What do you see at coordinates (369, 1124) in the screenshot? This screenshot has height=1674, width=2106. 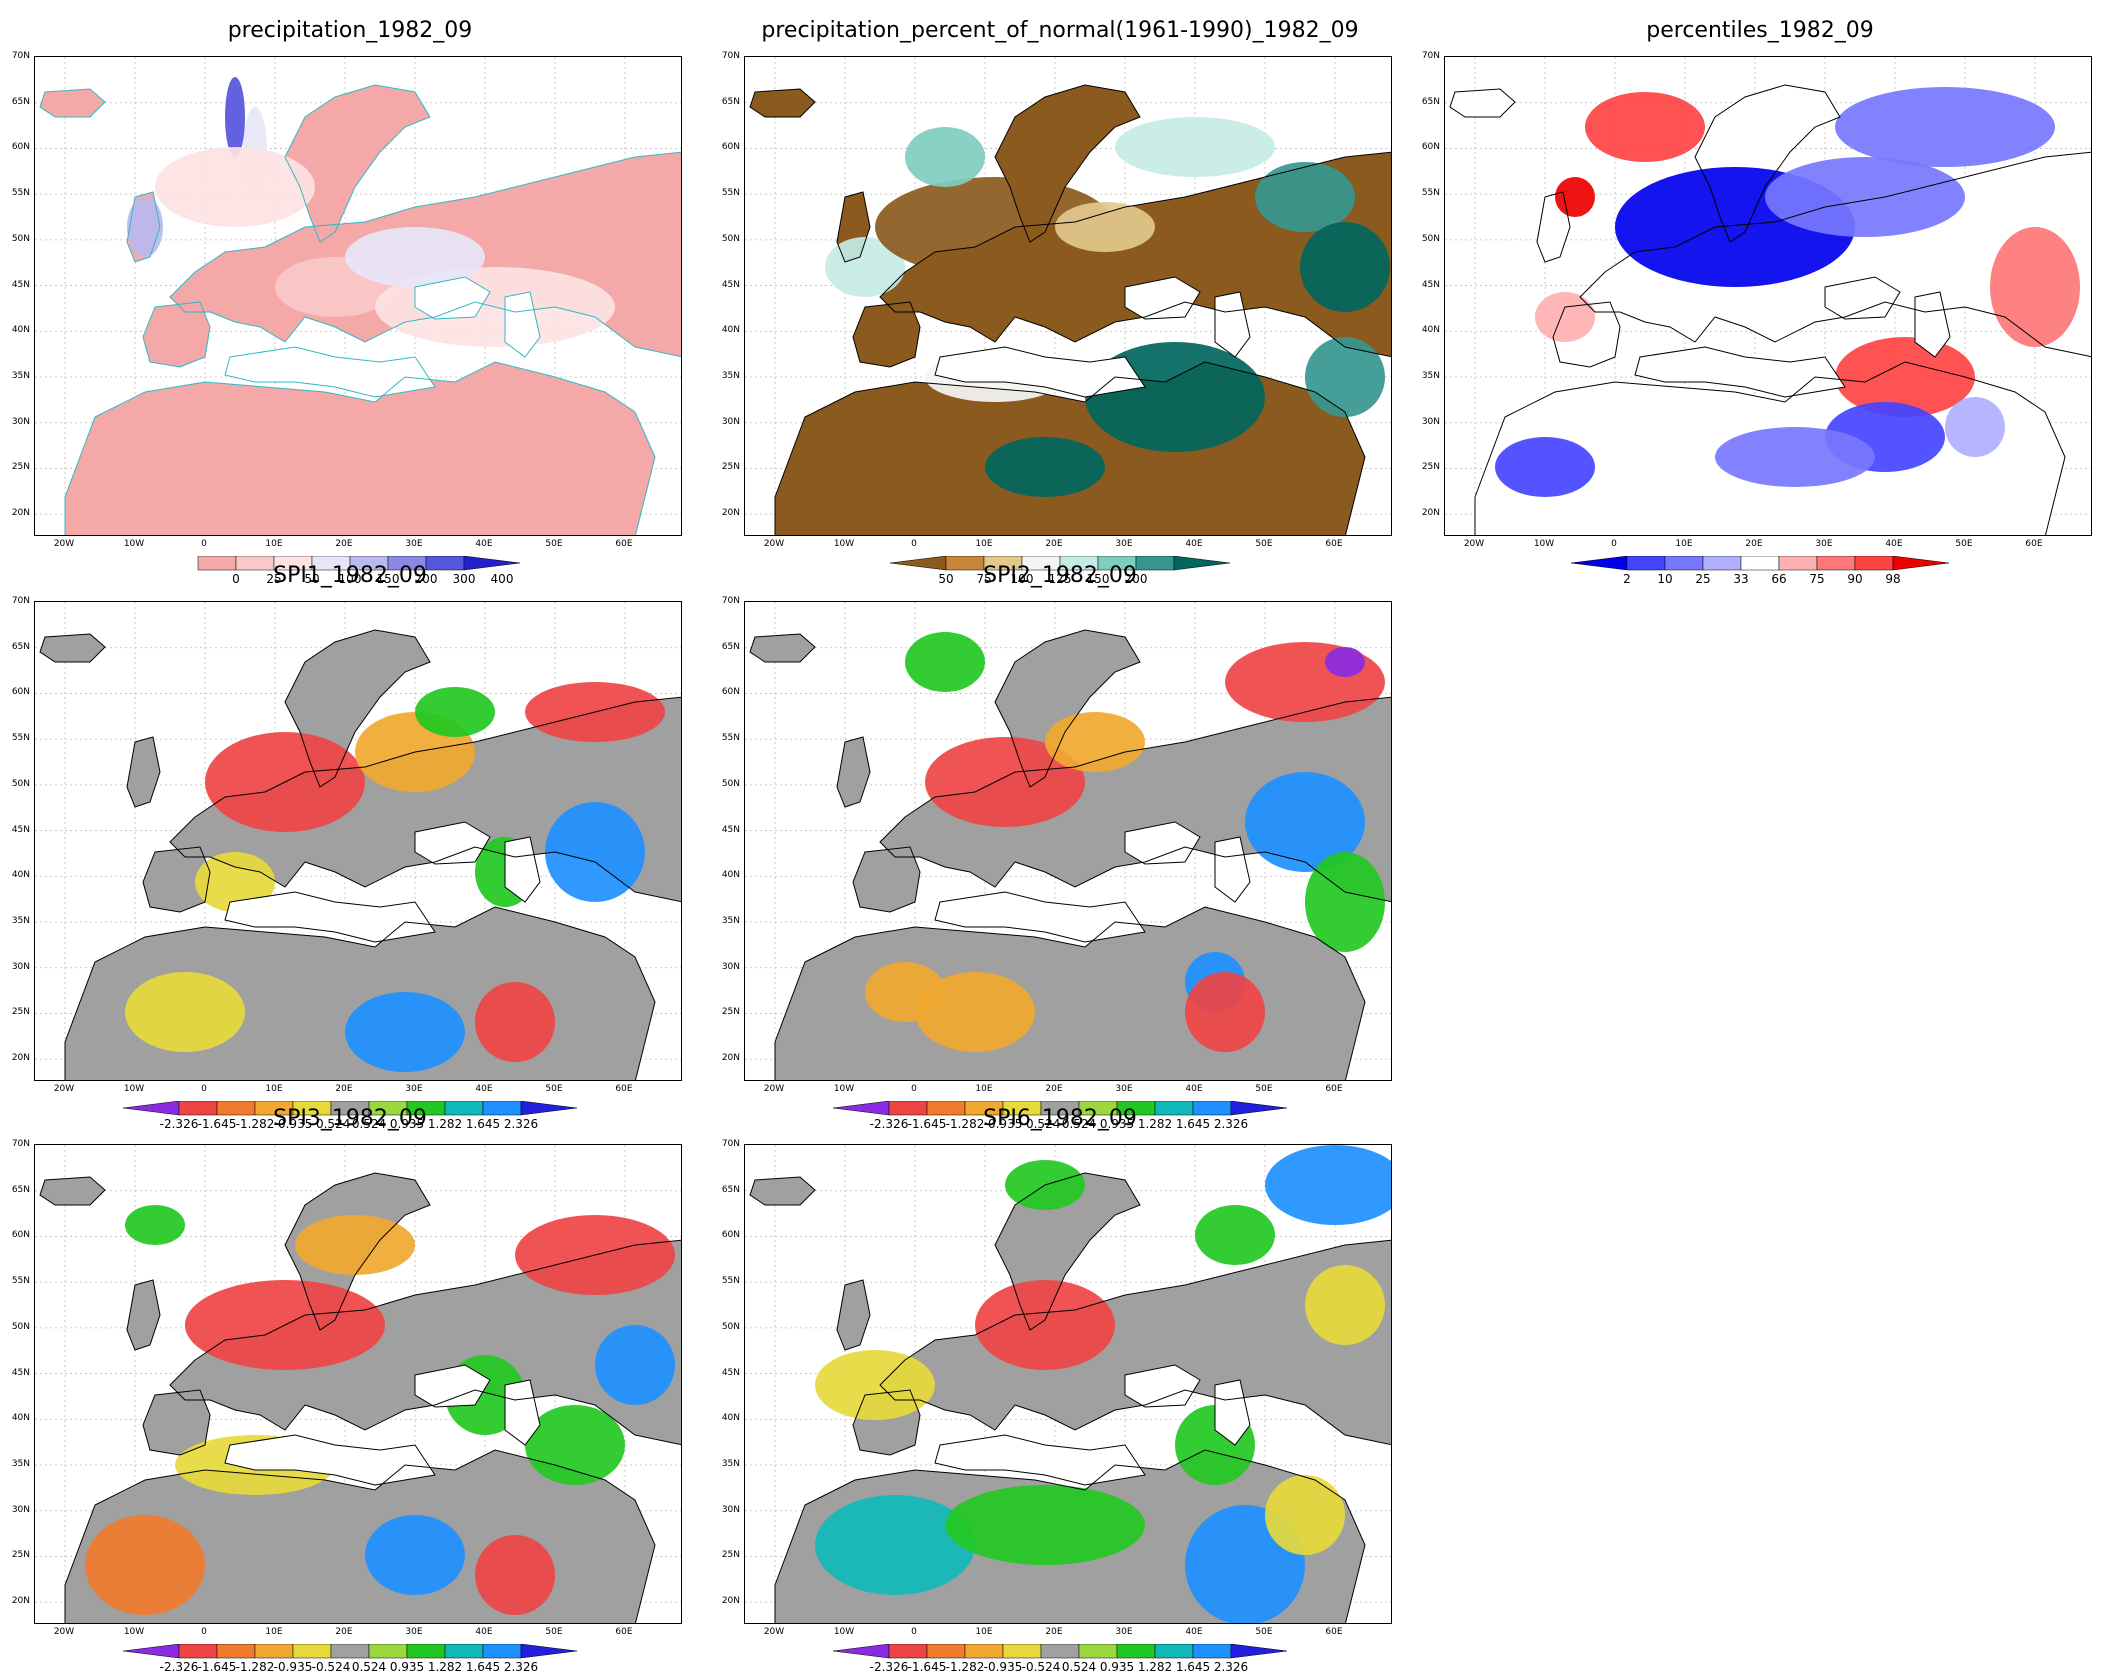 I see `colorbar-label: 0.524` at bounding box center [369, 1124].